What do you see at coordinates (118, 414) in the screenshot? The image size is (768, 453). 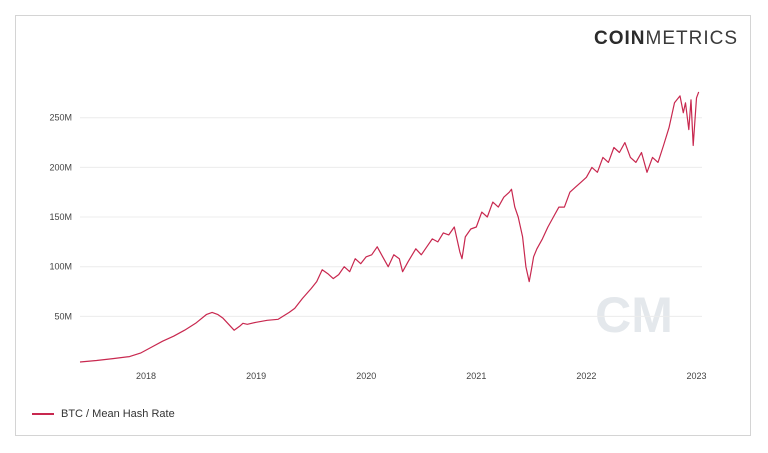 I see `legend-label: BTC / Mean Hash Rate` at bounding box center [118, 414].